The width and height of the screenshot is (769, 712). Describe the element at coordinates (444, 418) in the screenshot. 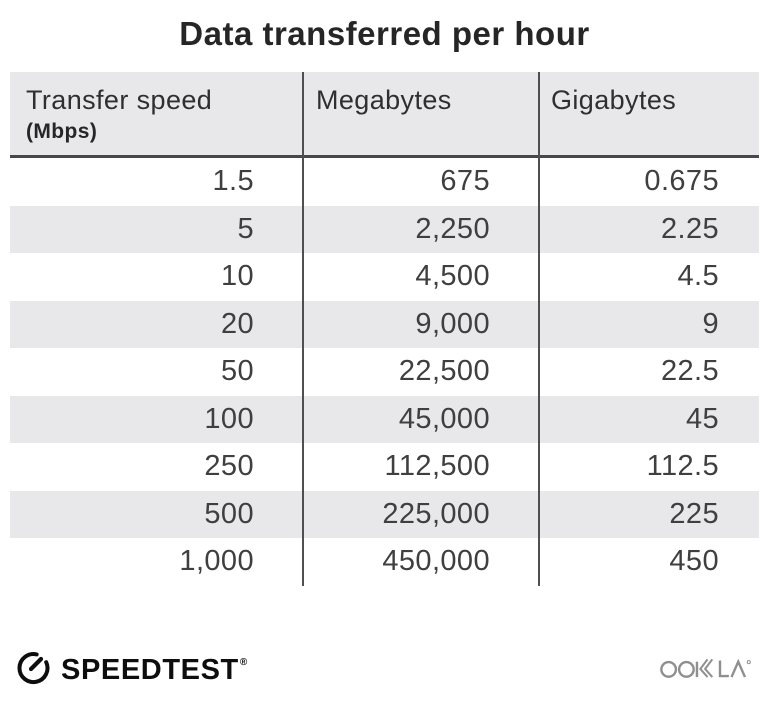

I see `cell-megabytes: 45,000` at that location.